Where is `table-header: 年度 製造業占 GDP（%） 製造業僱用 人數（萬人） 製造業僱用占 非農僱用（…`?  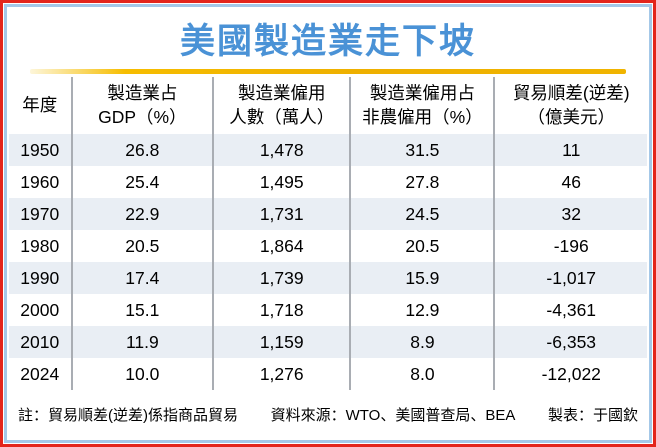 table-header: 年度 製造業占 GDP（%） 製造業僱用 人數（萬人） 製造業僱用占 非農僱用（… is located at coordinates (328, 105).